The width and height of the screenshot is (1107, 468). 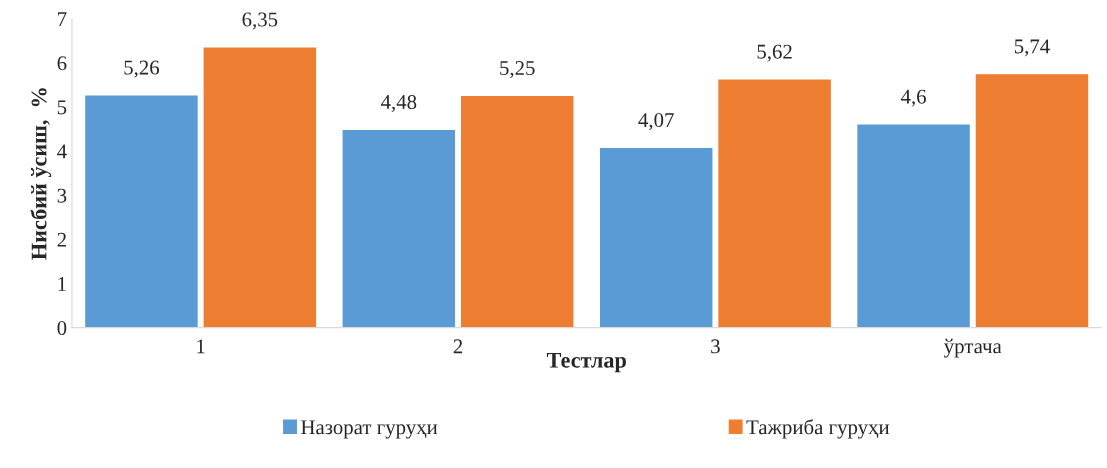 I want to click on data-label: 5,62, so click(x=774, y=53).